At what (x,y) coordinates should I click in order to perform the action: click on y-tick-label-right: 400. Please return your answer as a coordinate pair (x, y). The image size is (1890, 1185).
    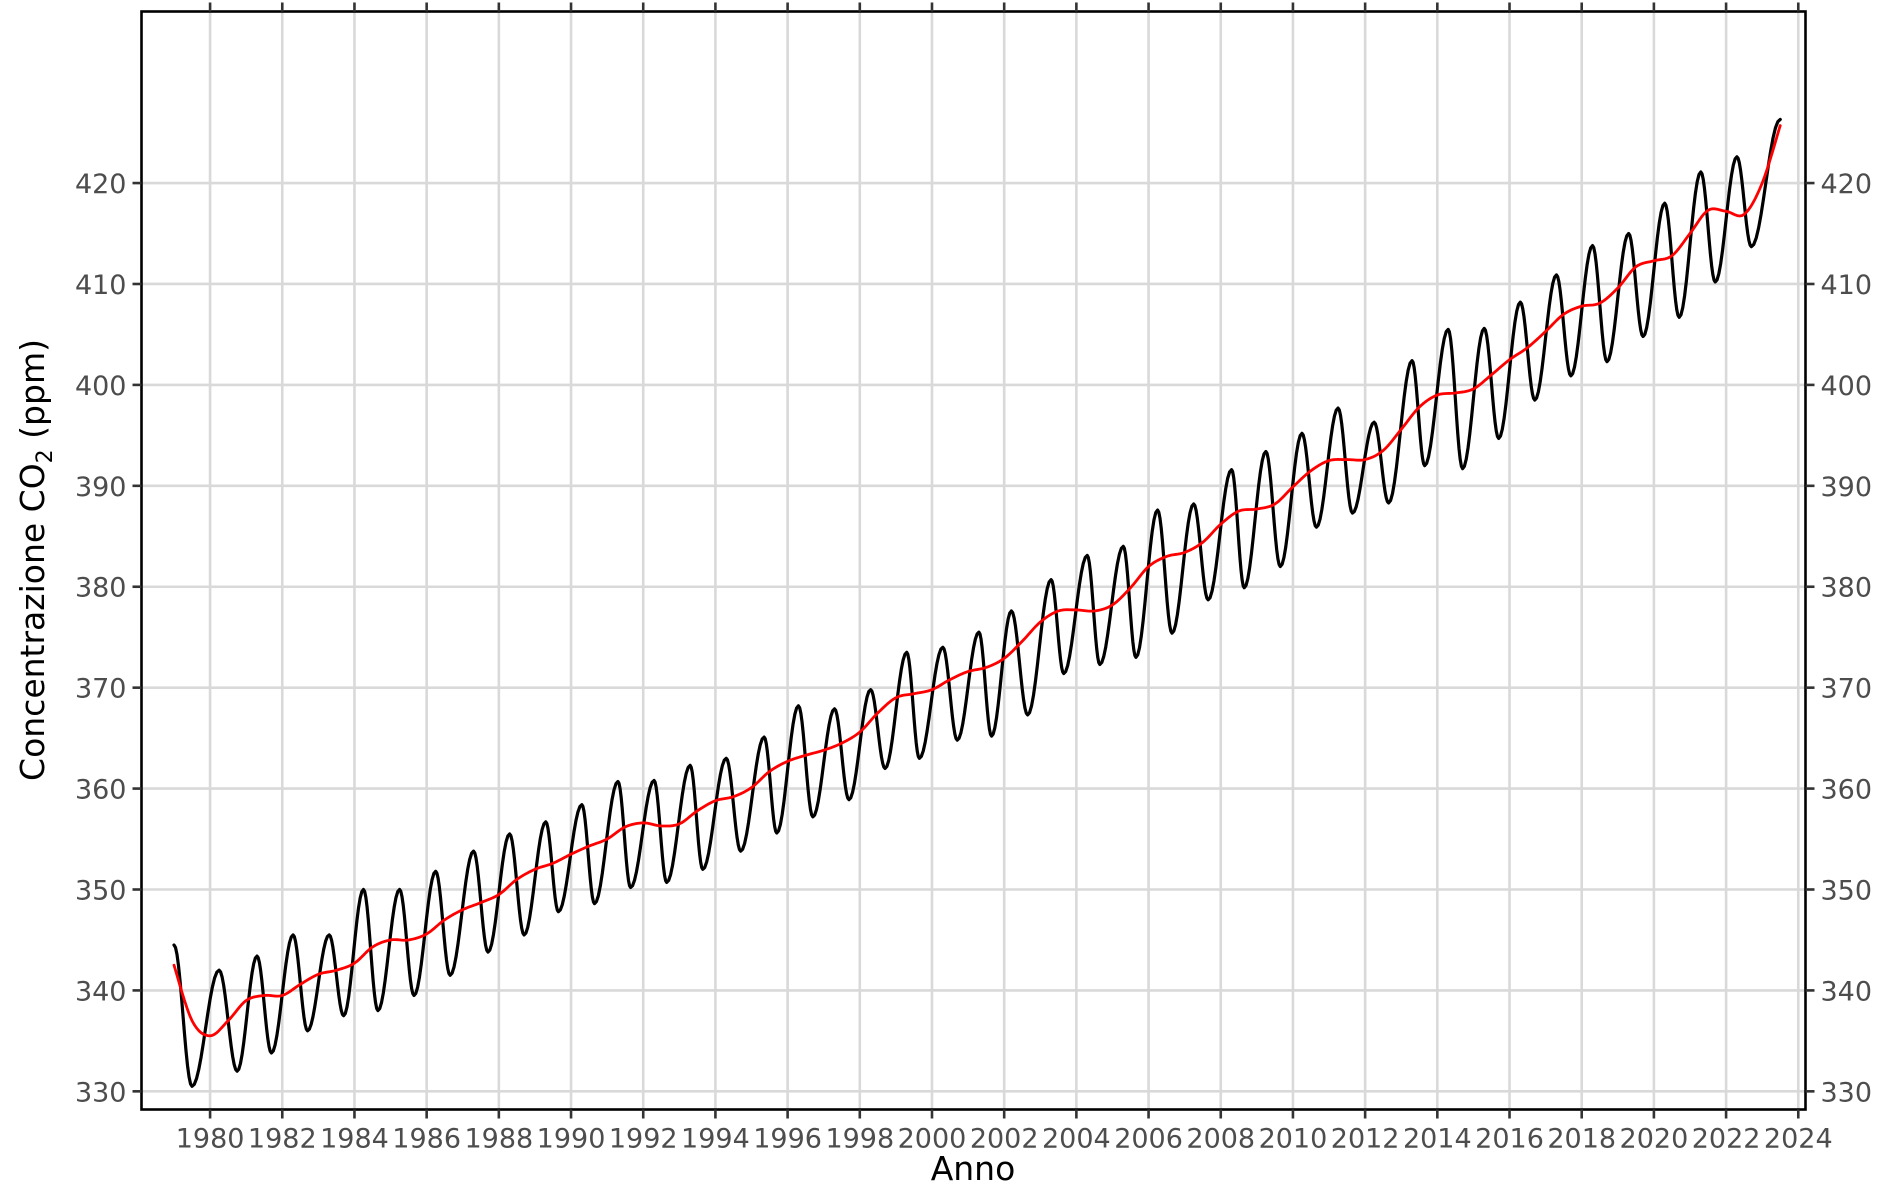
    Looking at the image, I should click on (1847, 386).